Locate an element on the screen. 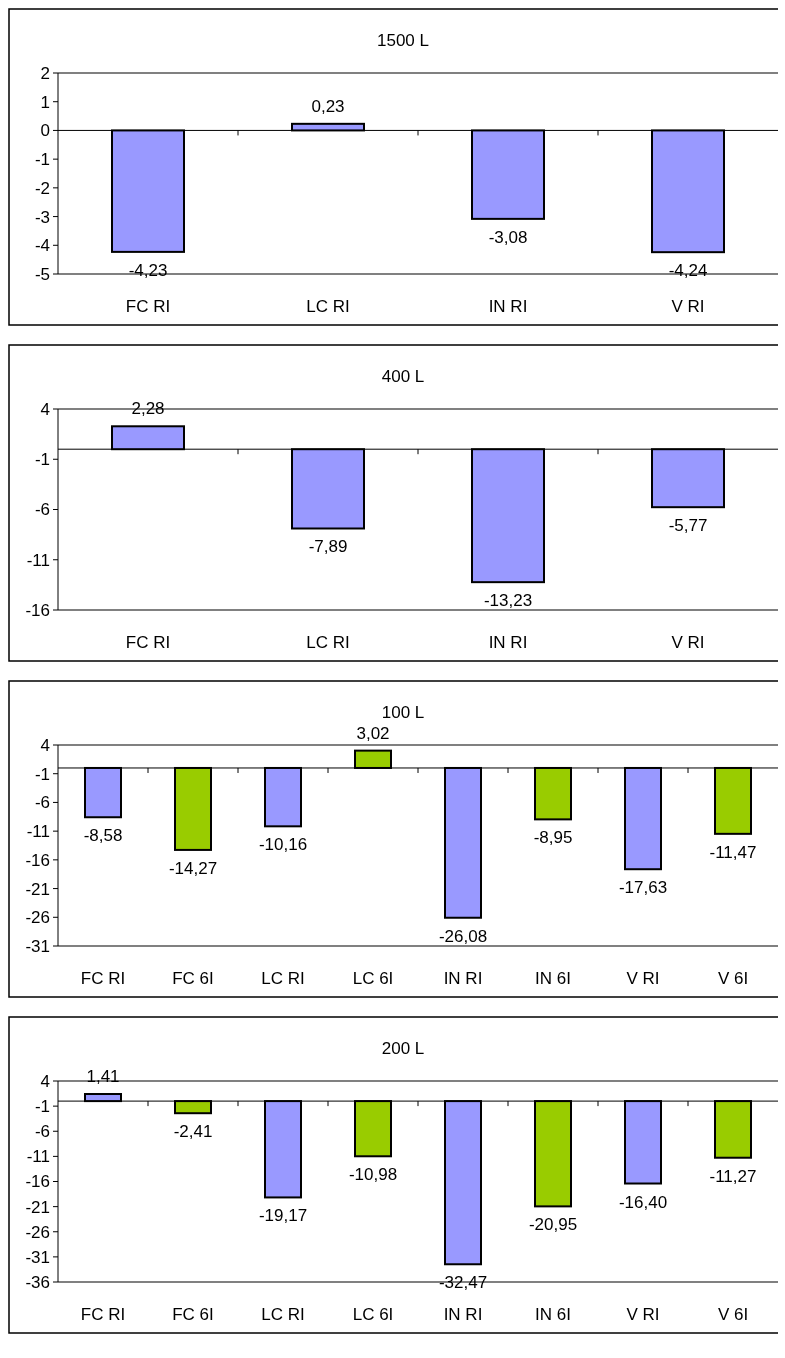 The image size is (785, 1358). data-label: -5,77 is located at coordinates (688, 526).